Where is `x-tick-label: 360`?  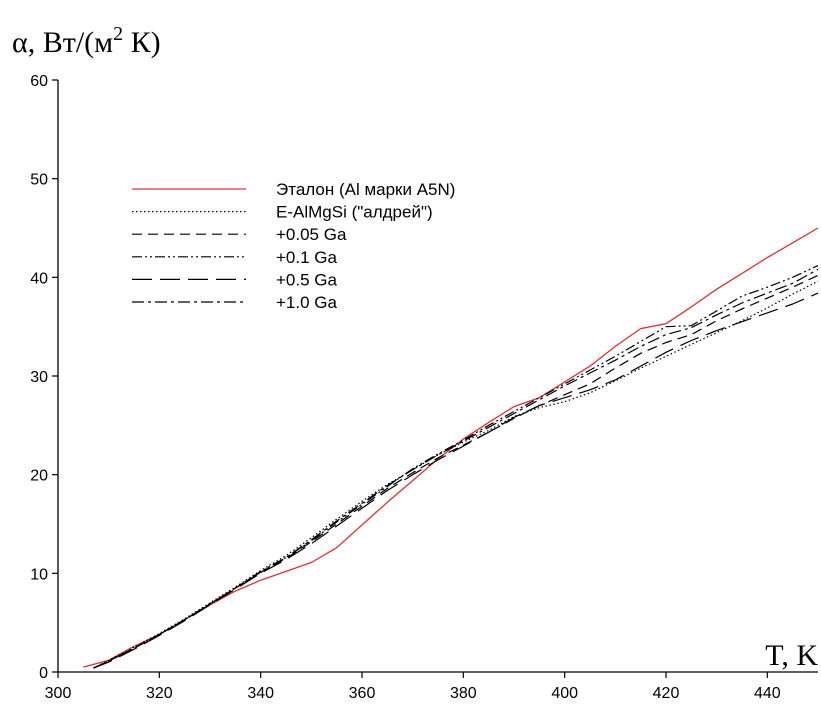 x-tick-label: 360 is located at coordinates (362, 693).